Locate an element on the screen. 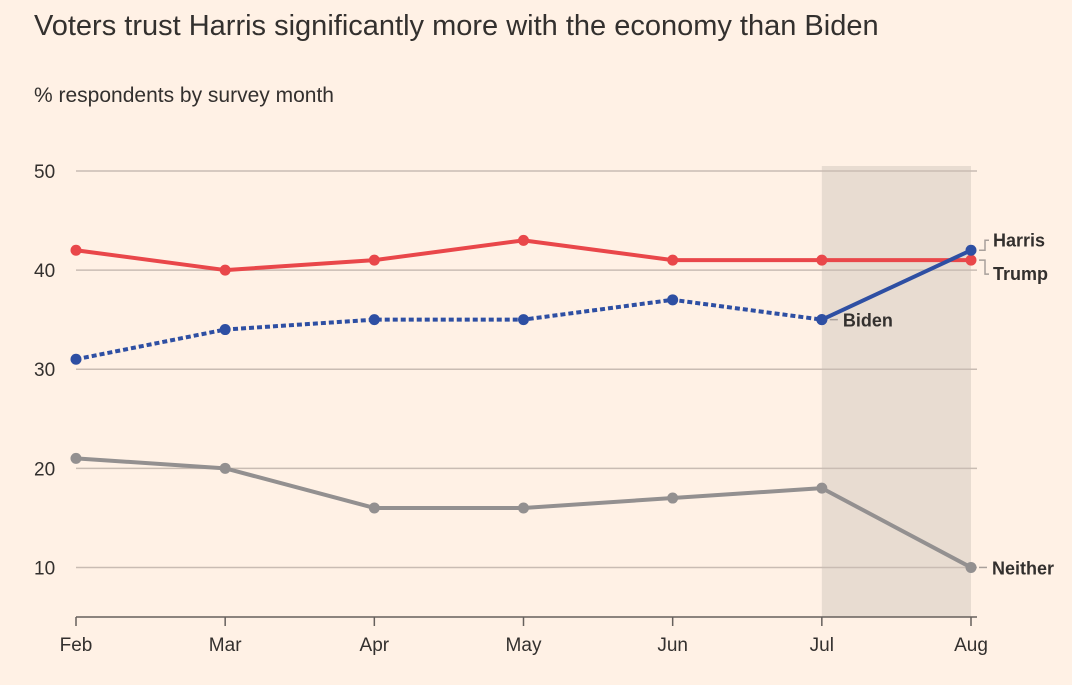  y-tick-label-50: 50 is located at coordinates (44, 172).